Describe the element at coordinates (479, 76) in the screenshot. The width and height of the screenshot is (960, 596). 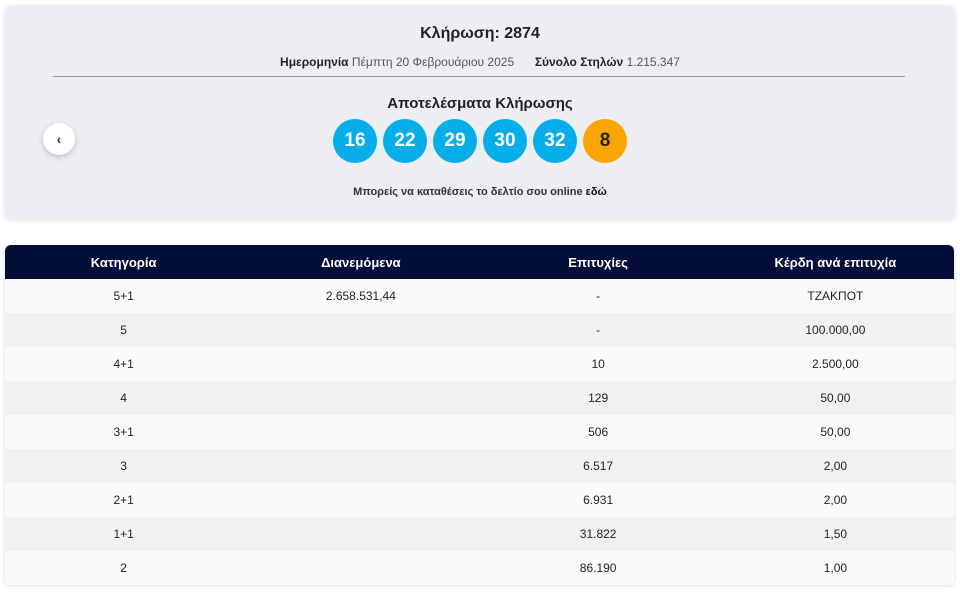
I see `divider` at that location.